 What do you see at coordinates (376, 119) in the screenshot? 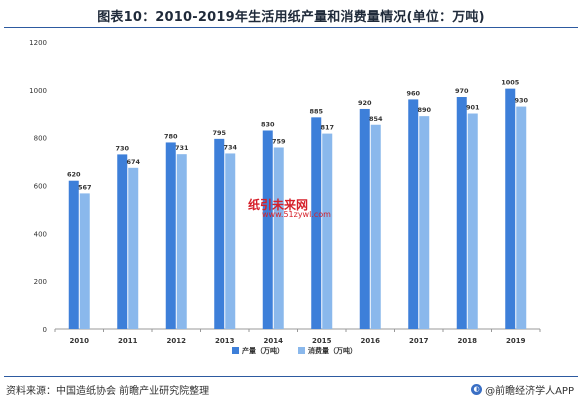
I see `data-label-consumption: 854` at bounding box center [376, 119].